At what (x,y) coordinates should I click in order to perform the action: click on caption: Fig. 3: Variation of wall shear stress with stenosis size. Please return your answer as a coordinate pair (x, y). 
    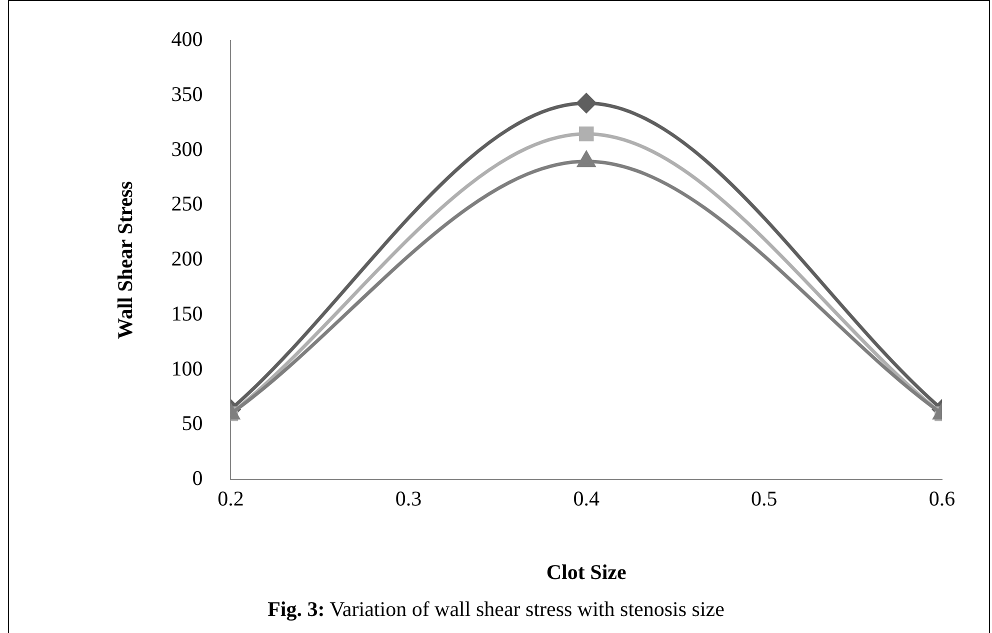
    Looking at the image, I should click on (496, 609).